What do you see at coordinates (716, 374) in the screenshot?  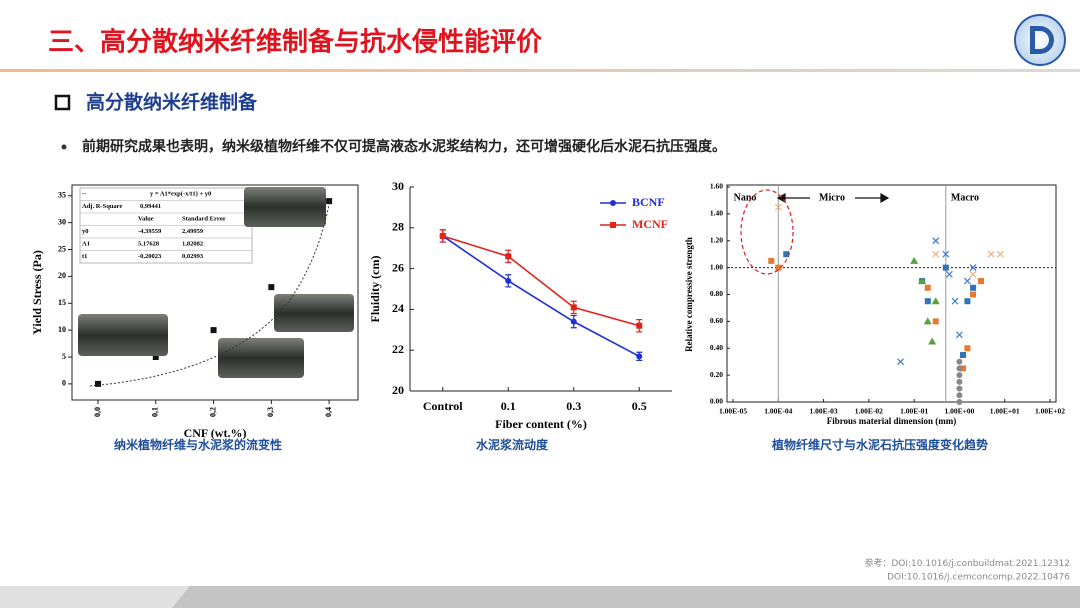 I see `y-tick-label: 0.20` at bounding box center [716, 374].